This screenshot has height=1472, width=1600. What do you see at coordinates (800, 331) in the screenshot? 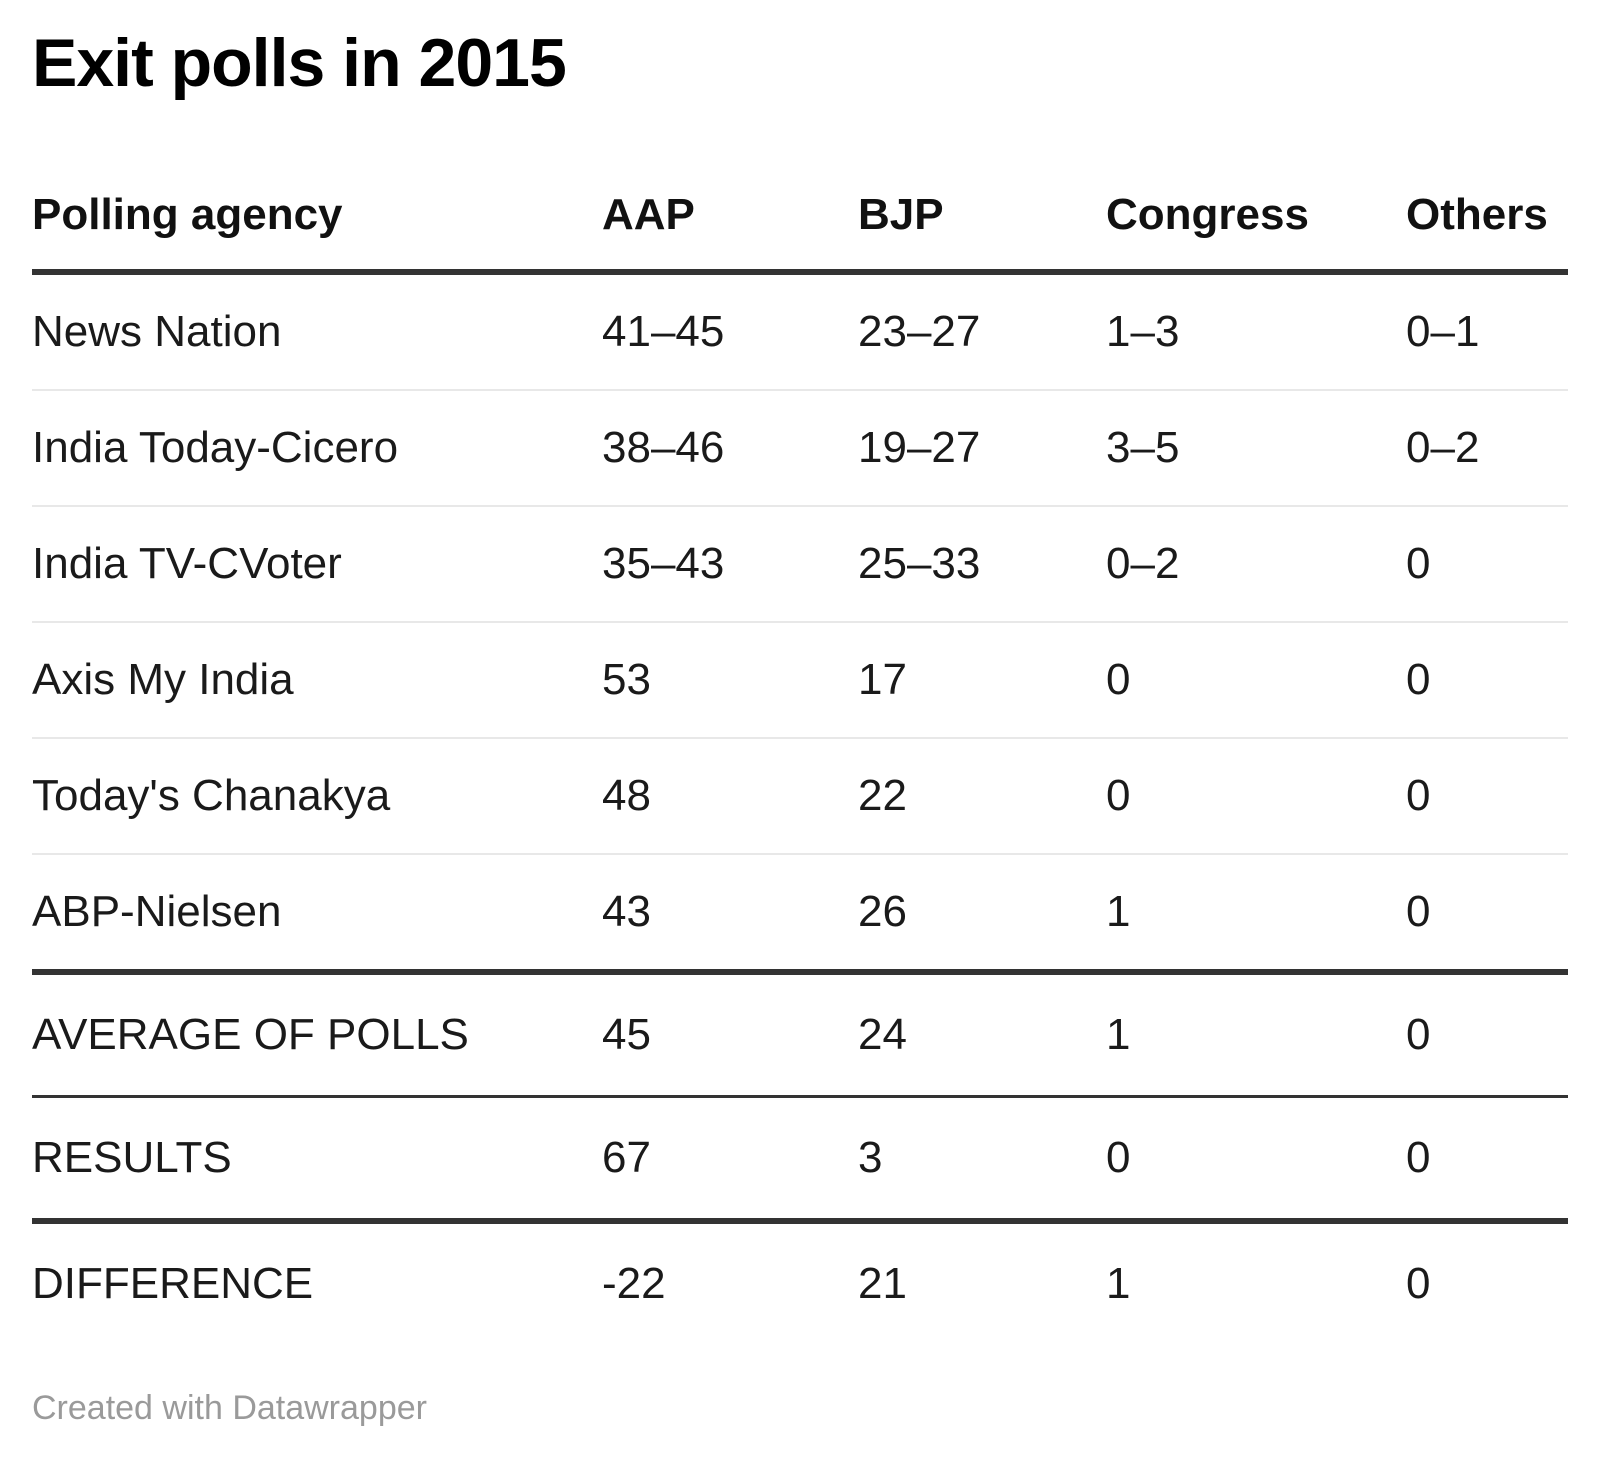
I see `table-row-news-nation: News Nation 41–45 23–27 1–3 0–1` at bounding box center [800, 331].